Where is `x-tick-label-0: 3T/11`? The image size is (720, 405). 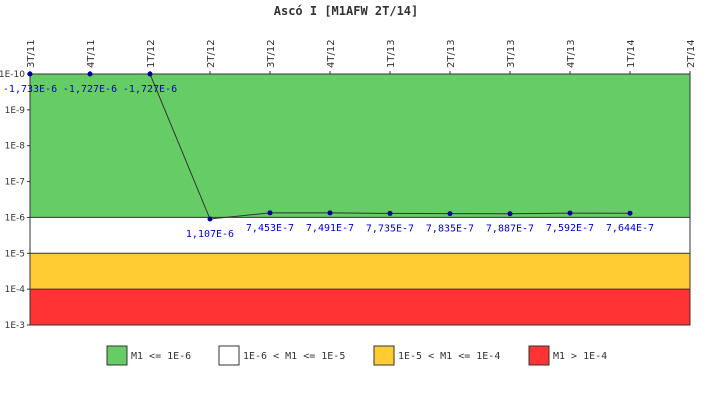 x-tick-label-0: 3T/11 is located at coordinates (31, 53).